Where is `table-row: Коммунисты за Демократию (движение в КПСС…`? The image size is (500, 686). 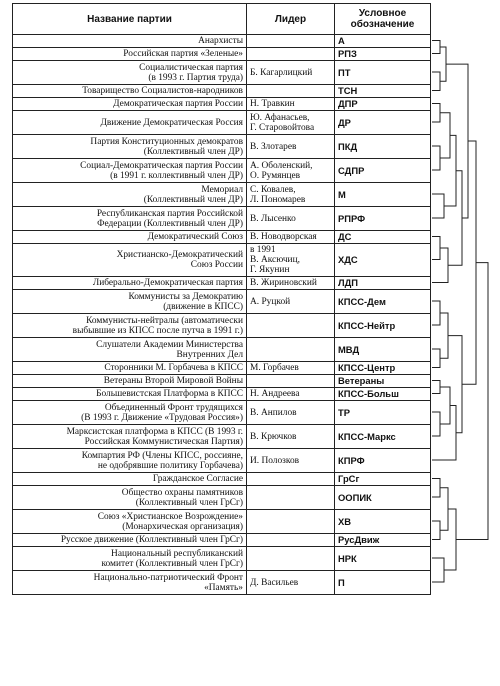 table-row: Коммунисты за Демократию (движение в КПСС… is located at coordinates (221, 301).